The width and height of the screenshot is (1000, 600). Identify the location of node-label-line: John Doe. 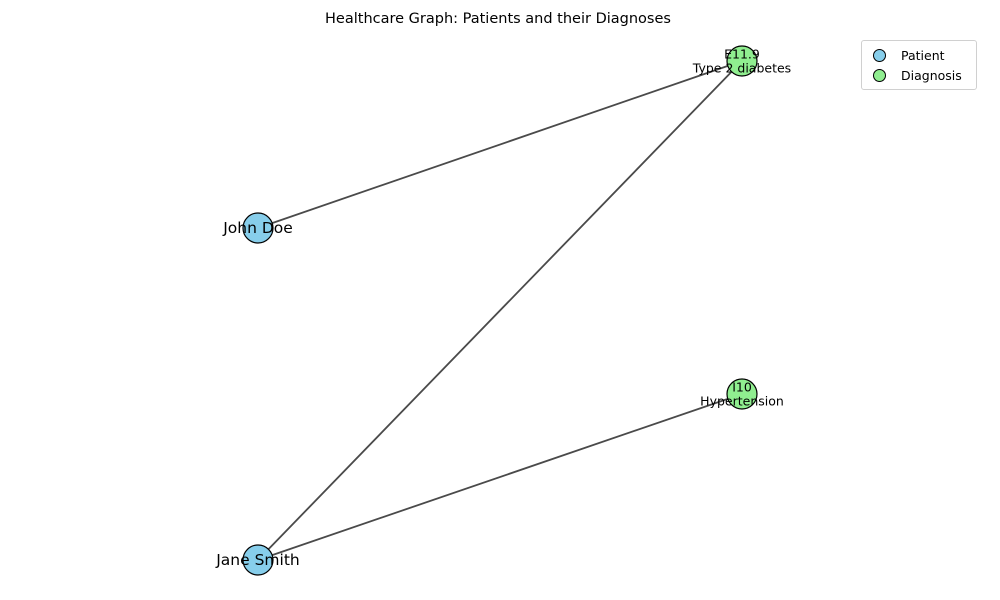
(257, 228).